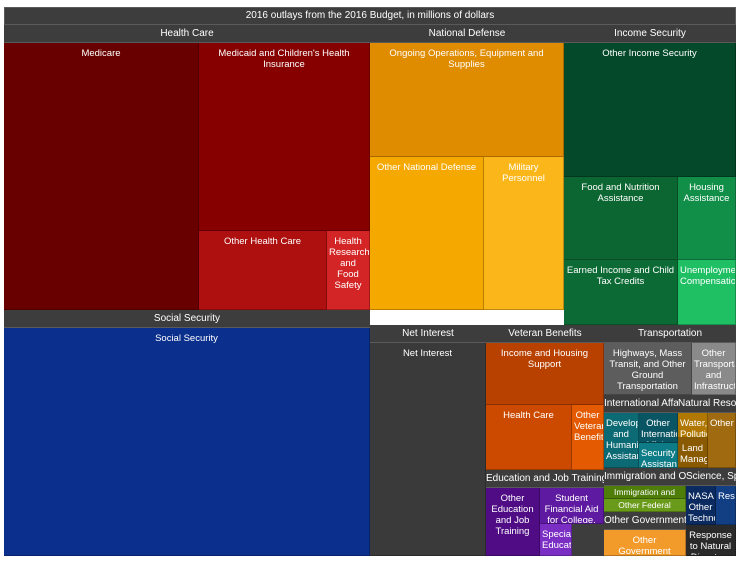  I want to click on group-title-income-security: Income Security, so click(650, 34).